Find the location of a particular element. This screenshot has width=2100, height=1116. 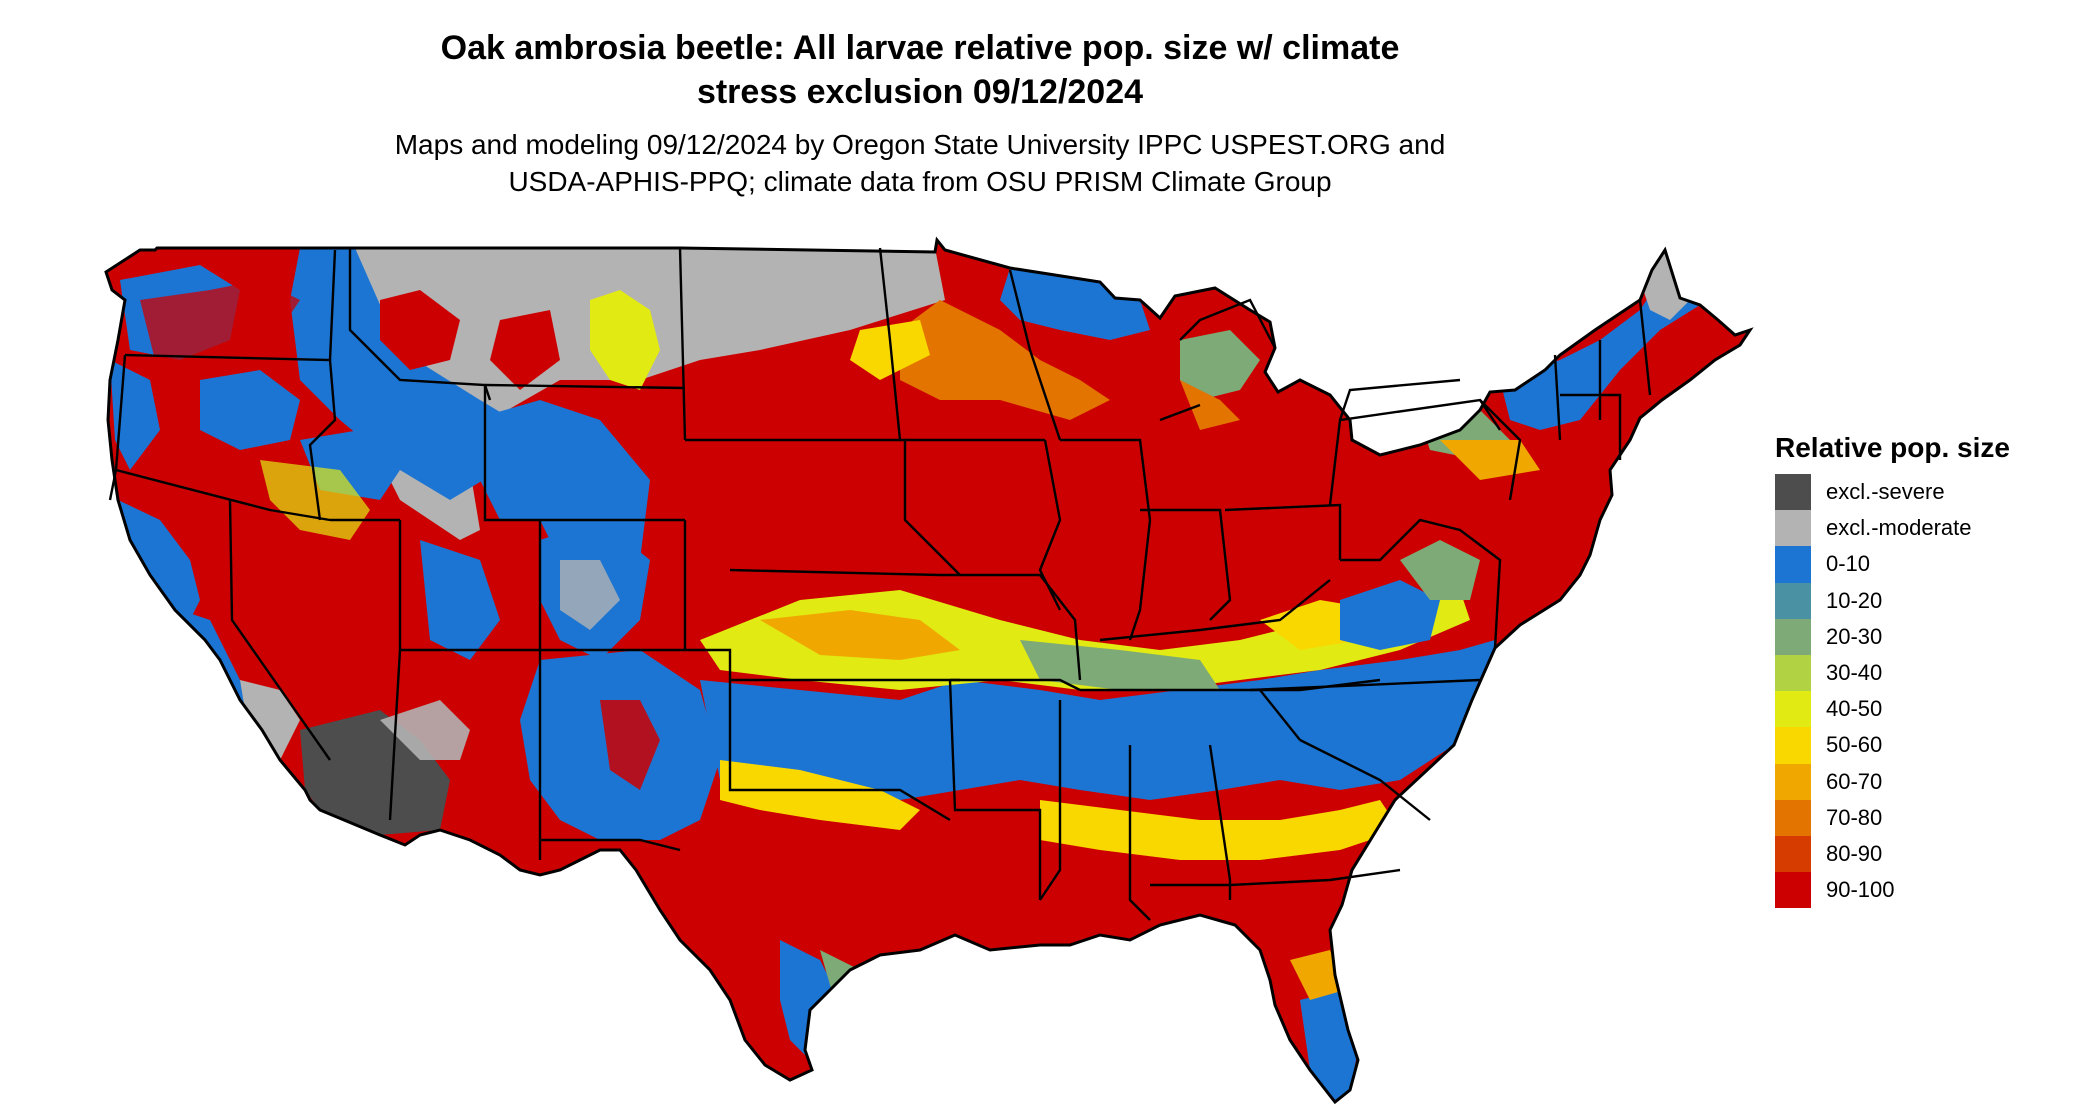

legend-label: 70-80 is located at coordinates (1854, 817).